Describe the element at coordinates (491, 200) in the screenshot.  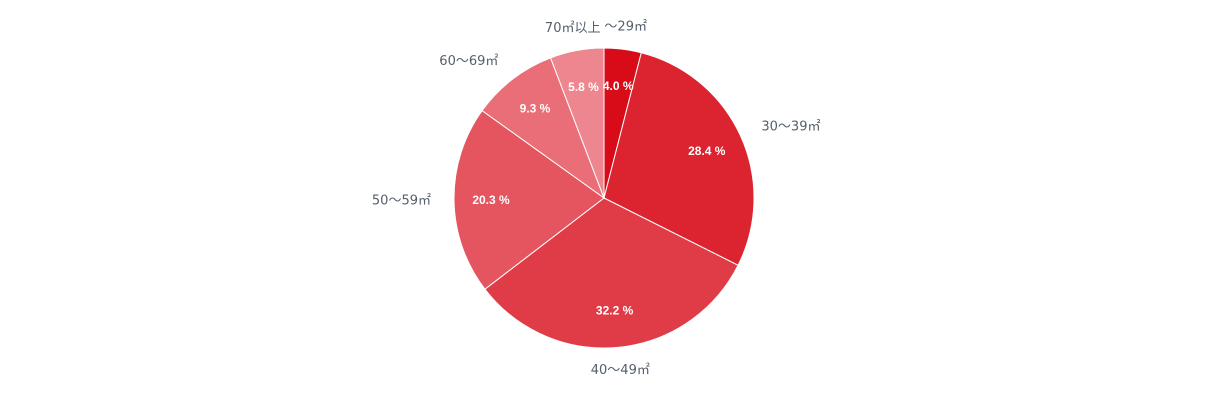
I see `slice-percent-label: 20.3 %` at that location.